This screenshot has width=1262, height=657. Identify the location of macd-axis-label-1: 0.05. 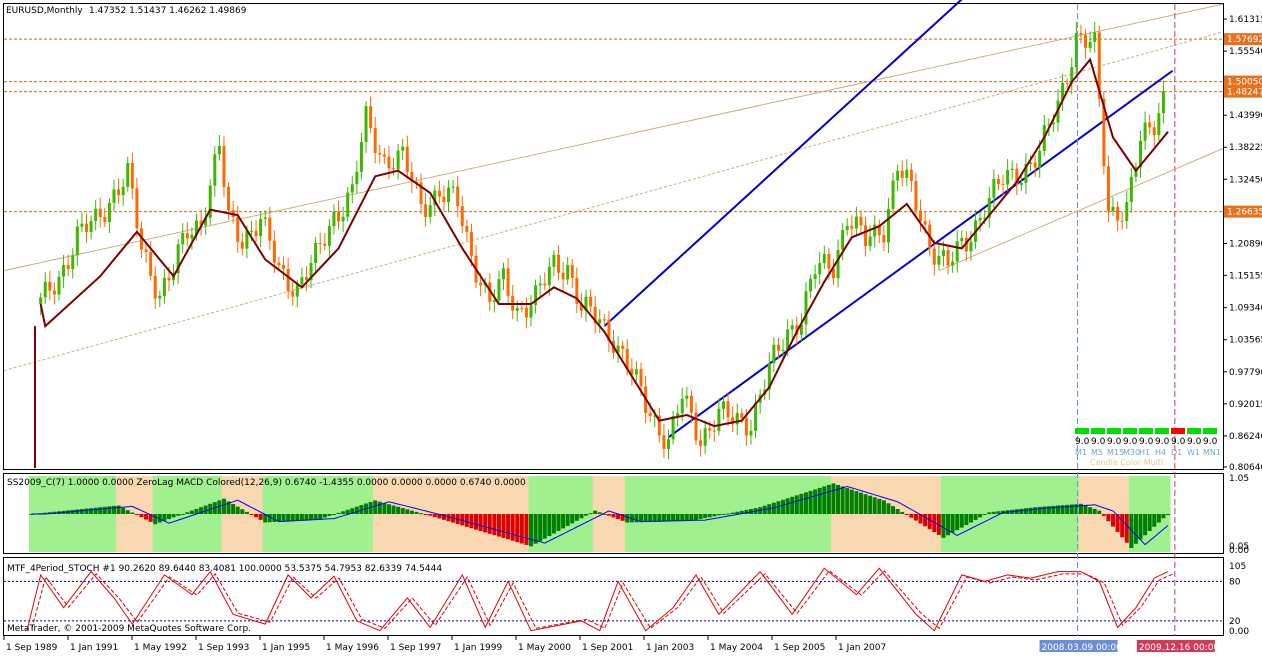
(1239, 547).